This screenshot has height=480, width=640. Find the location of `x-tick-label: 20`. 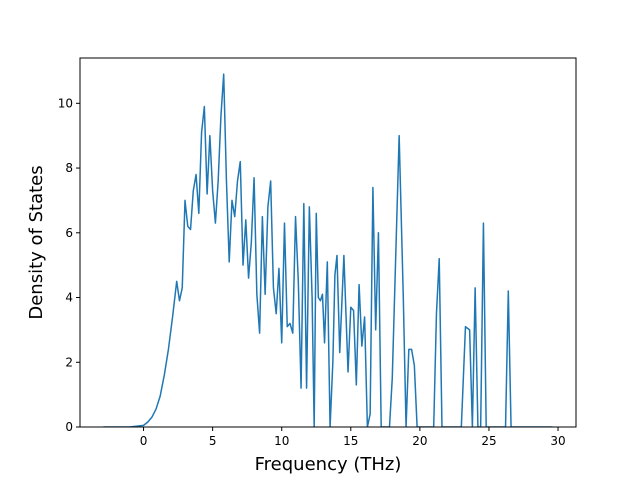

x-tick-label: 20 is located at coordinates (419, 441).